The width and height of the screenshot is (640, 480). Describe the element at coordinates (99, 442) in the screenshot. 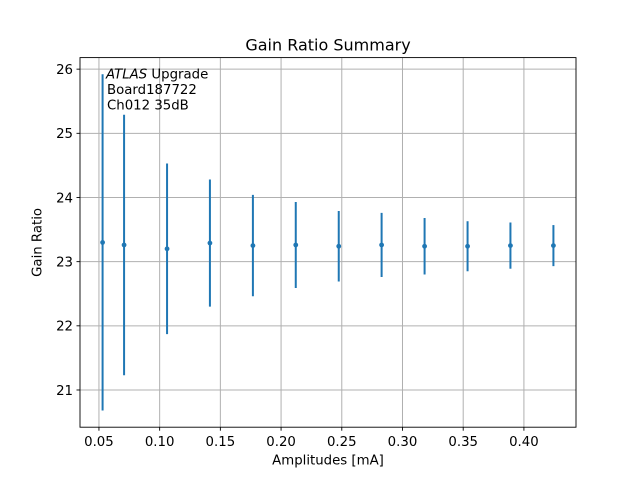

I see `x-tick-label: 0.05` at that location.